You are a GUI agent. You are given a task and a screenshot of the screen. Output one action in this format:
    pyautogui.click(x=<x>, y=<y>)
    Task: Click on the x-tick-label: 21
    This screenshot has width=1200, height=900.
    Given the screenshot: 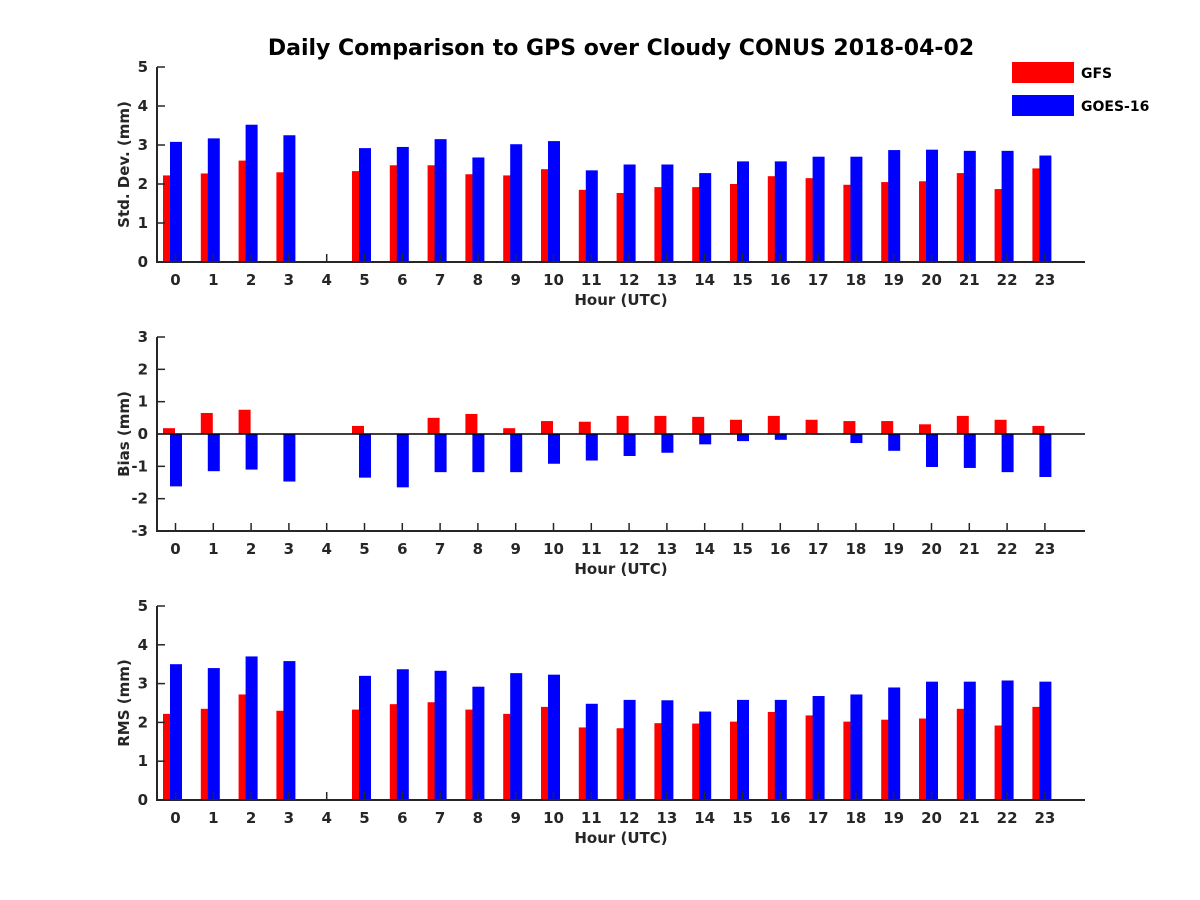 What is the action you would take?
    pyautogui.click(x=969, y=549)
    